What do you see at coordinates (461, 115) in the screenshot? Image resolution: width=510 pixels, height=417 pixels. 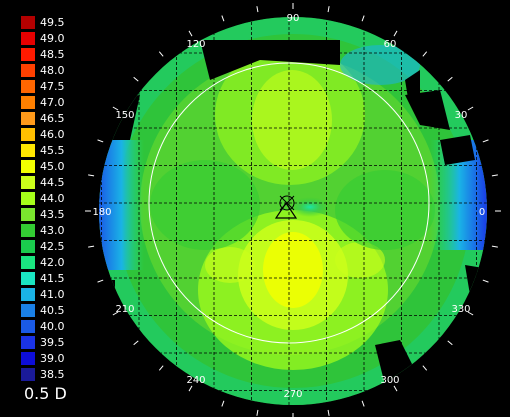 I see `angle-label-30: 30` at bounding box center [461, 115].